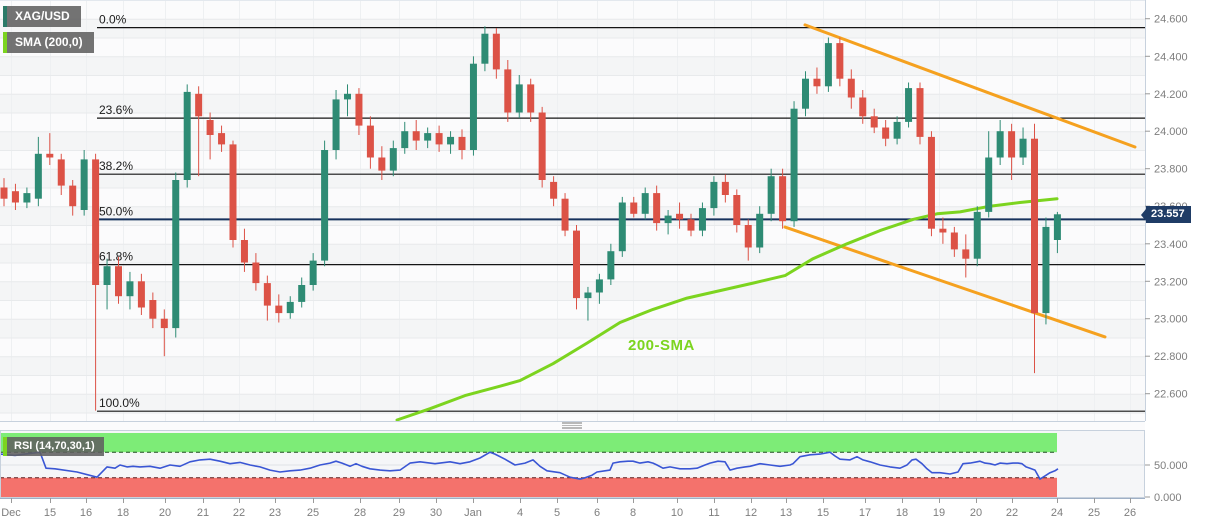 The image size is (1207, 526). Describe the element at coordinates (203, 513) in the screenshot. I see `date-tick-label: 21` at that location.